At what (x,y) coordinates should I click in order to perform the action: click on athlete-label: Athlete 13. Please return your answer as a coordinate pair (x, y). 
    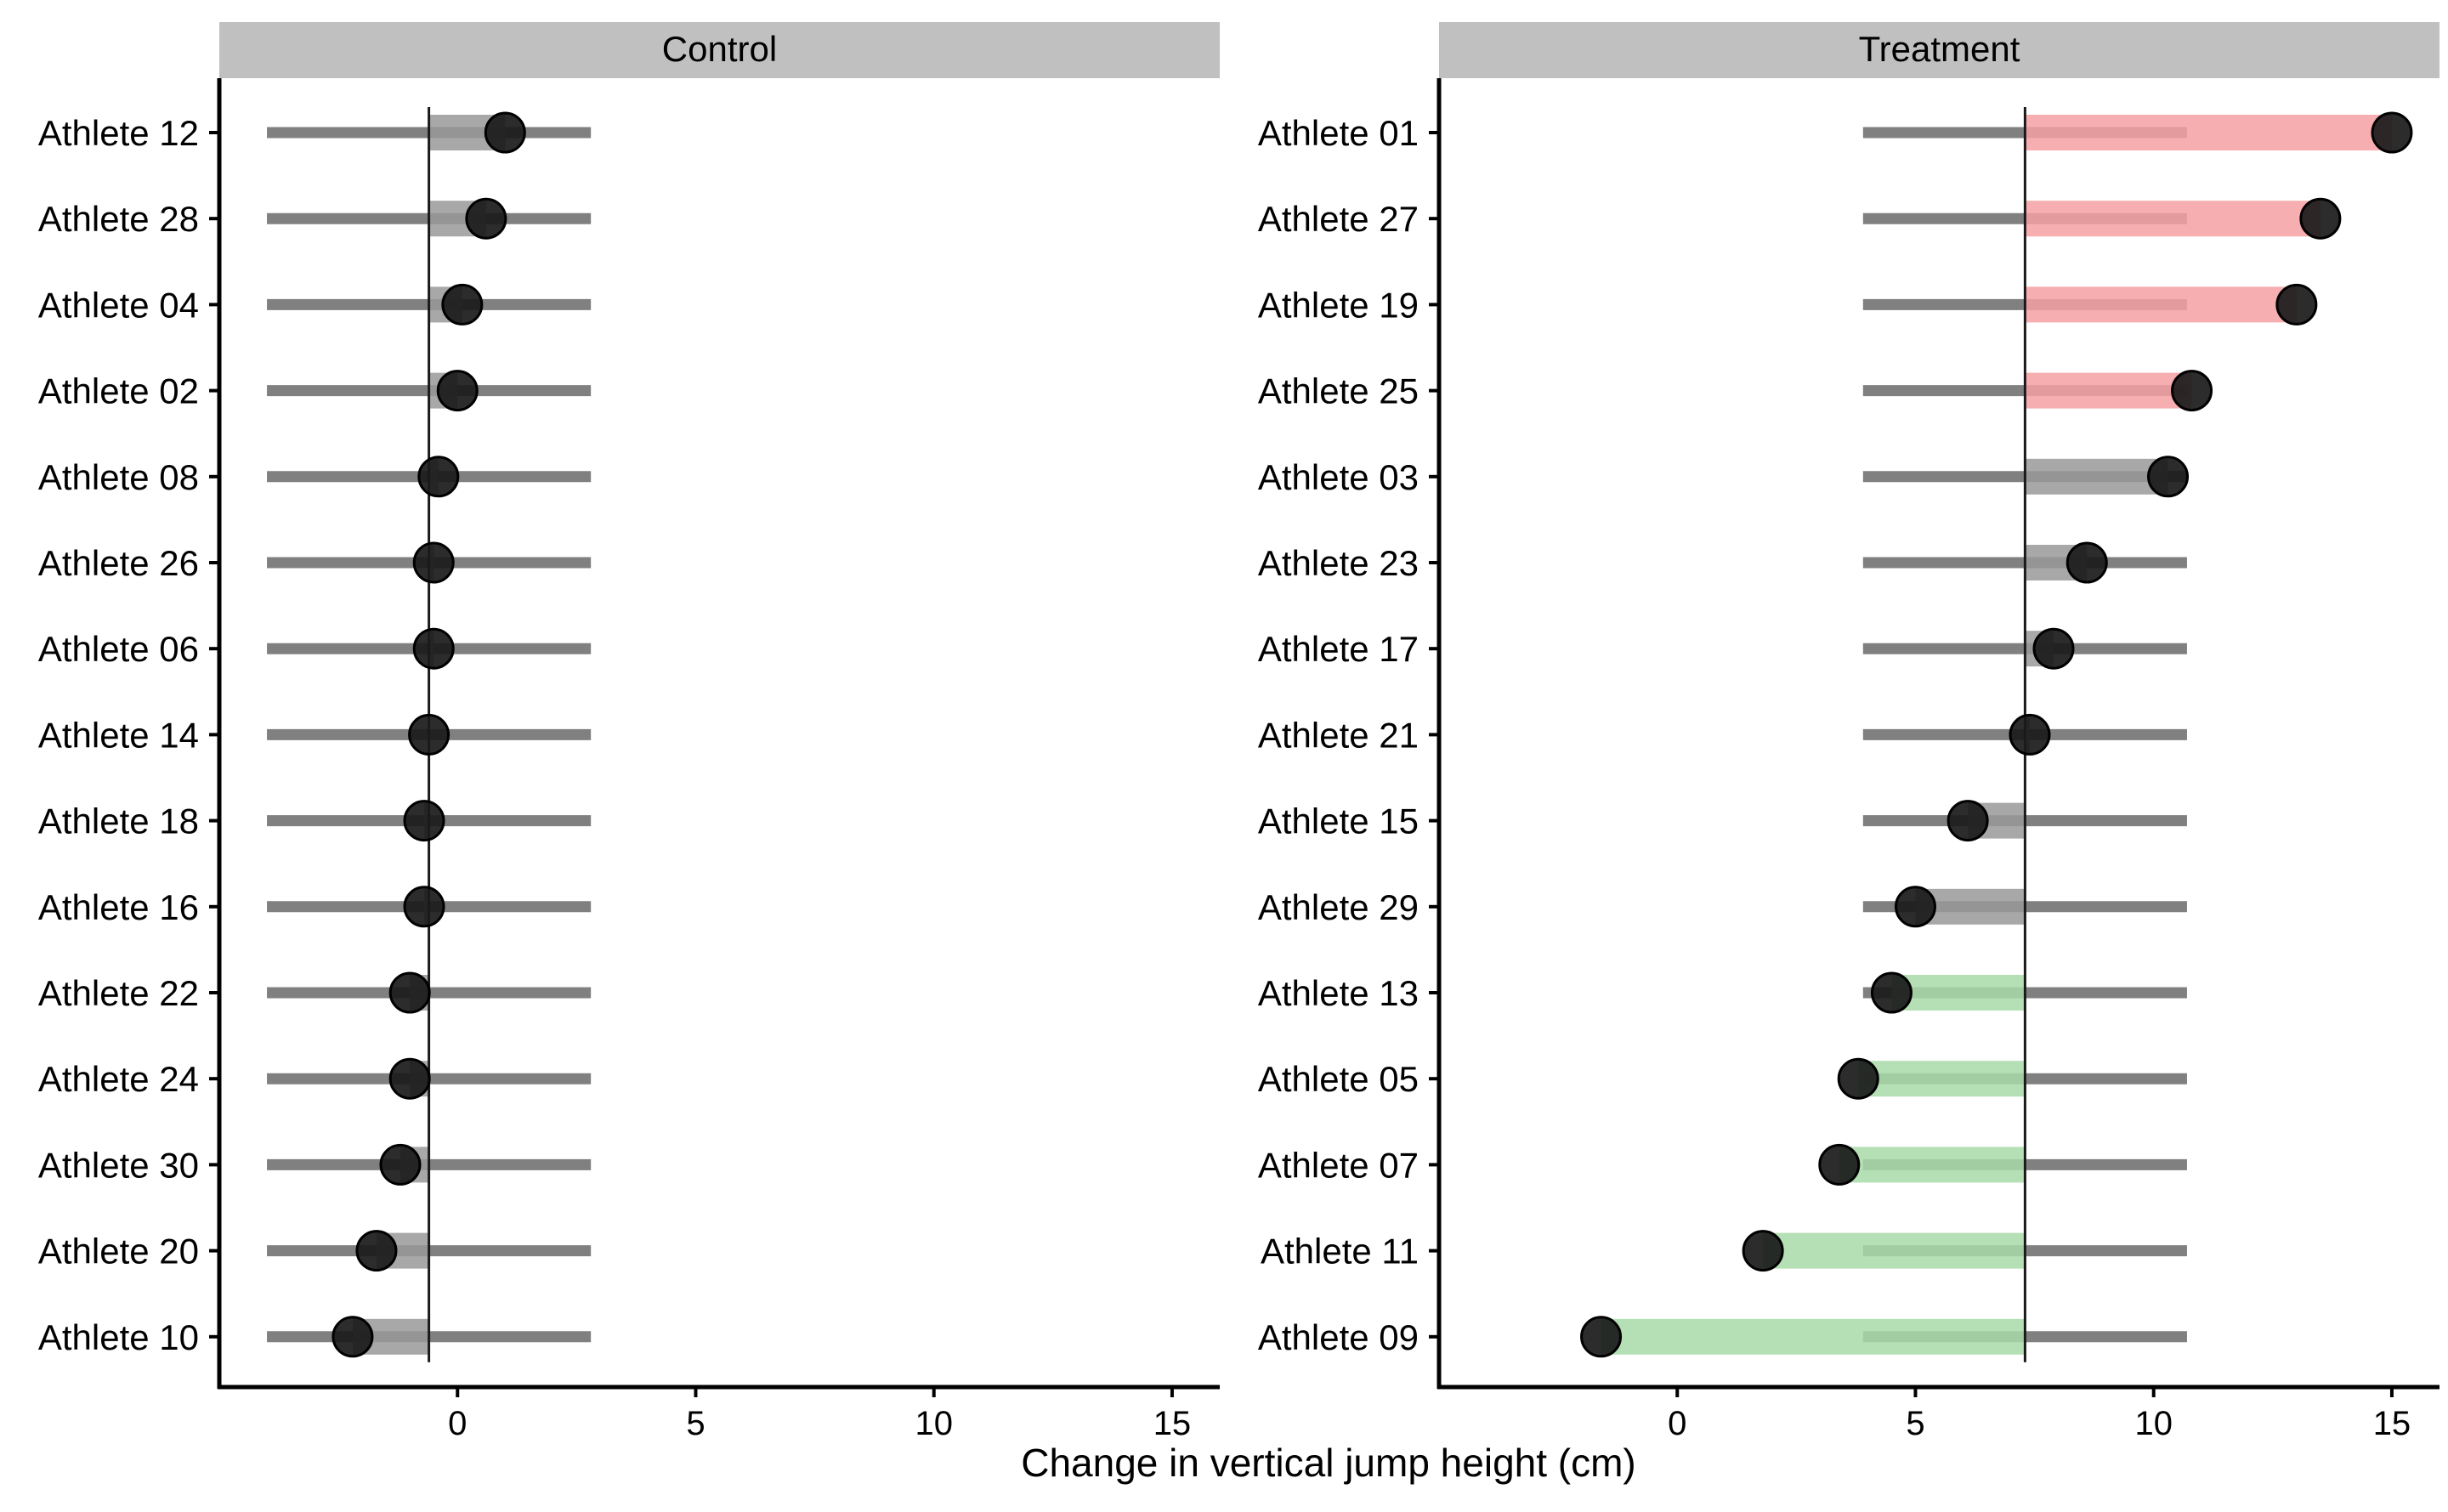
    Looking at the image, I should click on (1338, 993).